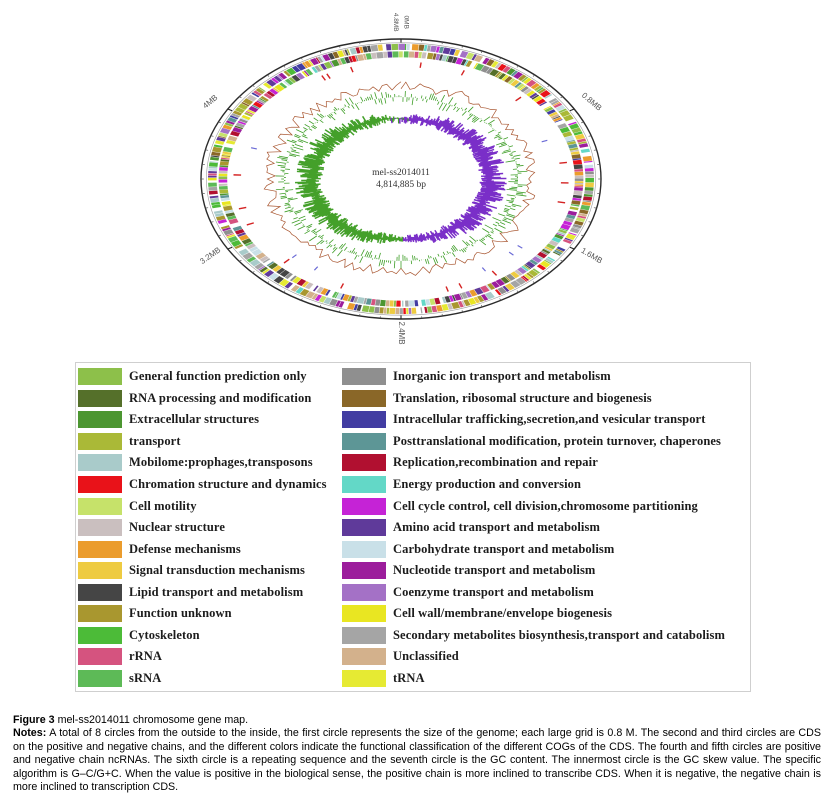 This screenshot has width=833, height=808. Describe the element at coordinates (483, 269) in the screenshot. I see `ncrna-negative-tick` at that location.